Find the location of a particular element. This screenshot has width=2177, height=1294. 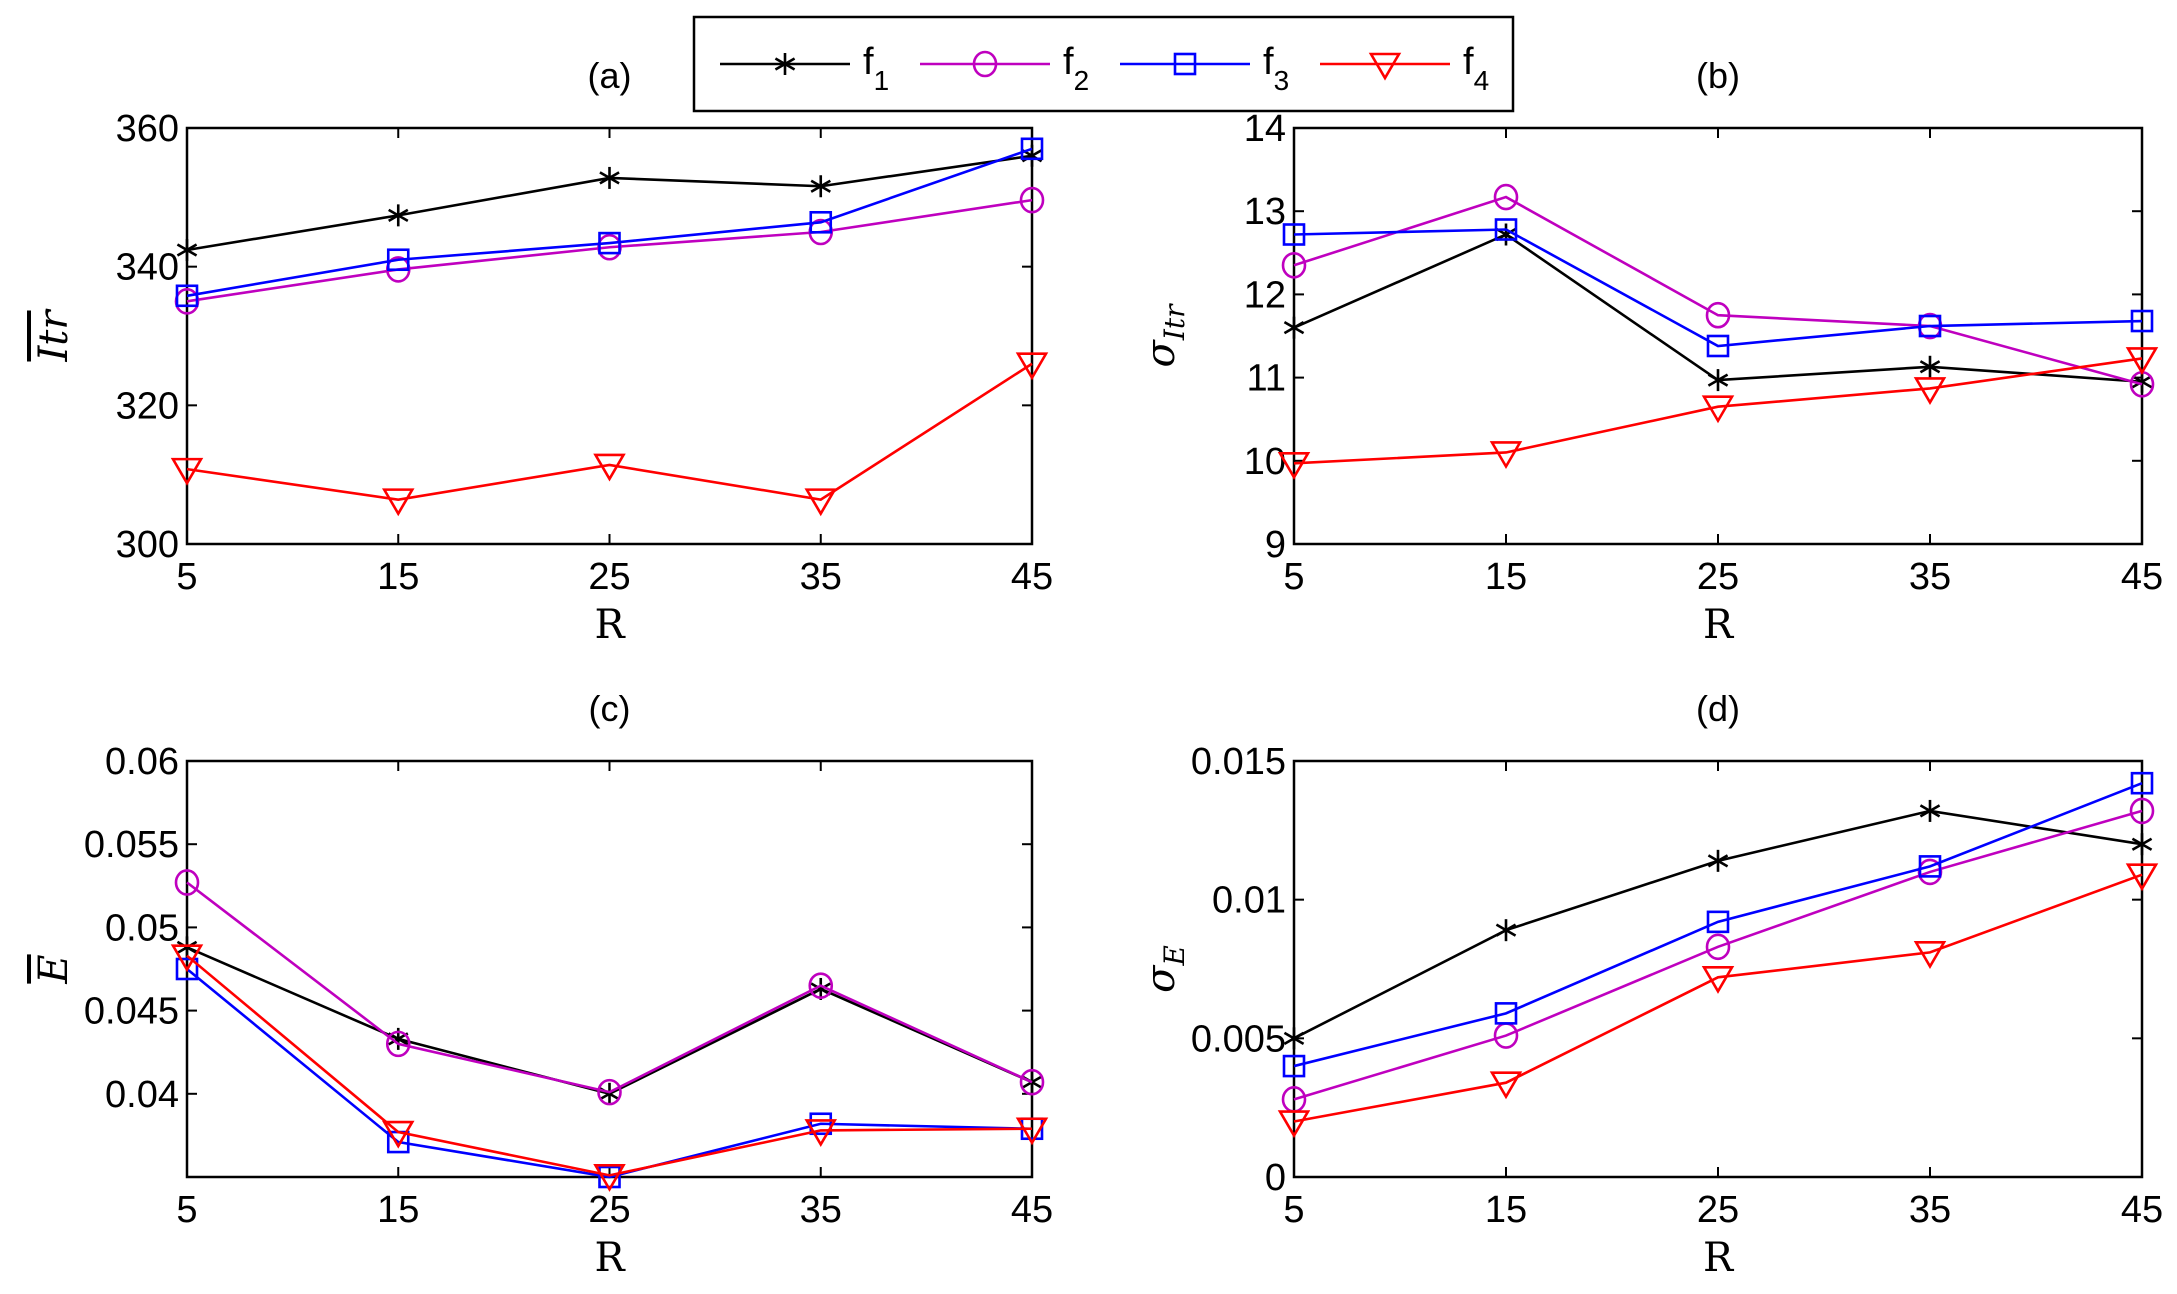

y-axis-label: E is located at coordinates (54, 969).